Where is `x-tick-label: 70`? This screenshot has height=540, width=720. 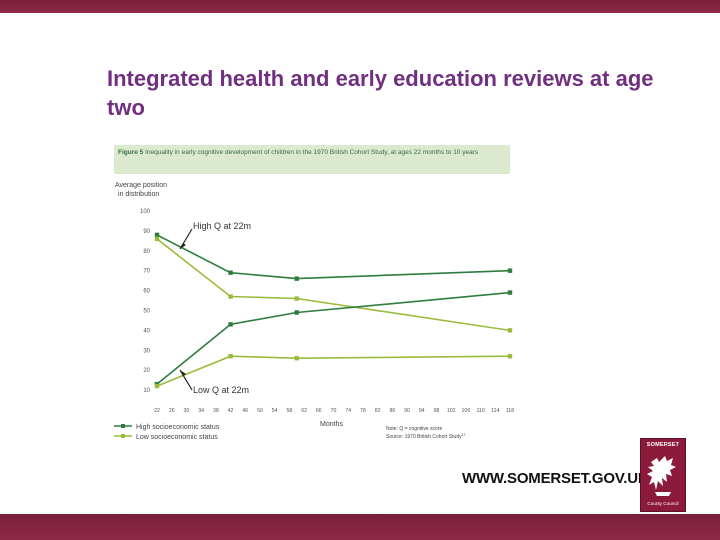 x-tick-label: 70 is located at coordinates (334, 411).